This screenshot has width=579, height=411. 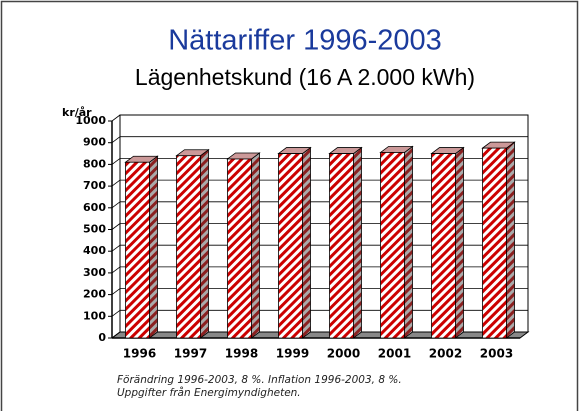 What do you see at coordinates (94, 163) in the screenshot?
I see `y-tick-label: 800` at bounding box center [94, 163].